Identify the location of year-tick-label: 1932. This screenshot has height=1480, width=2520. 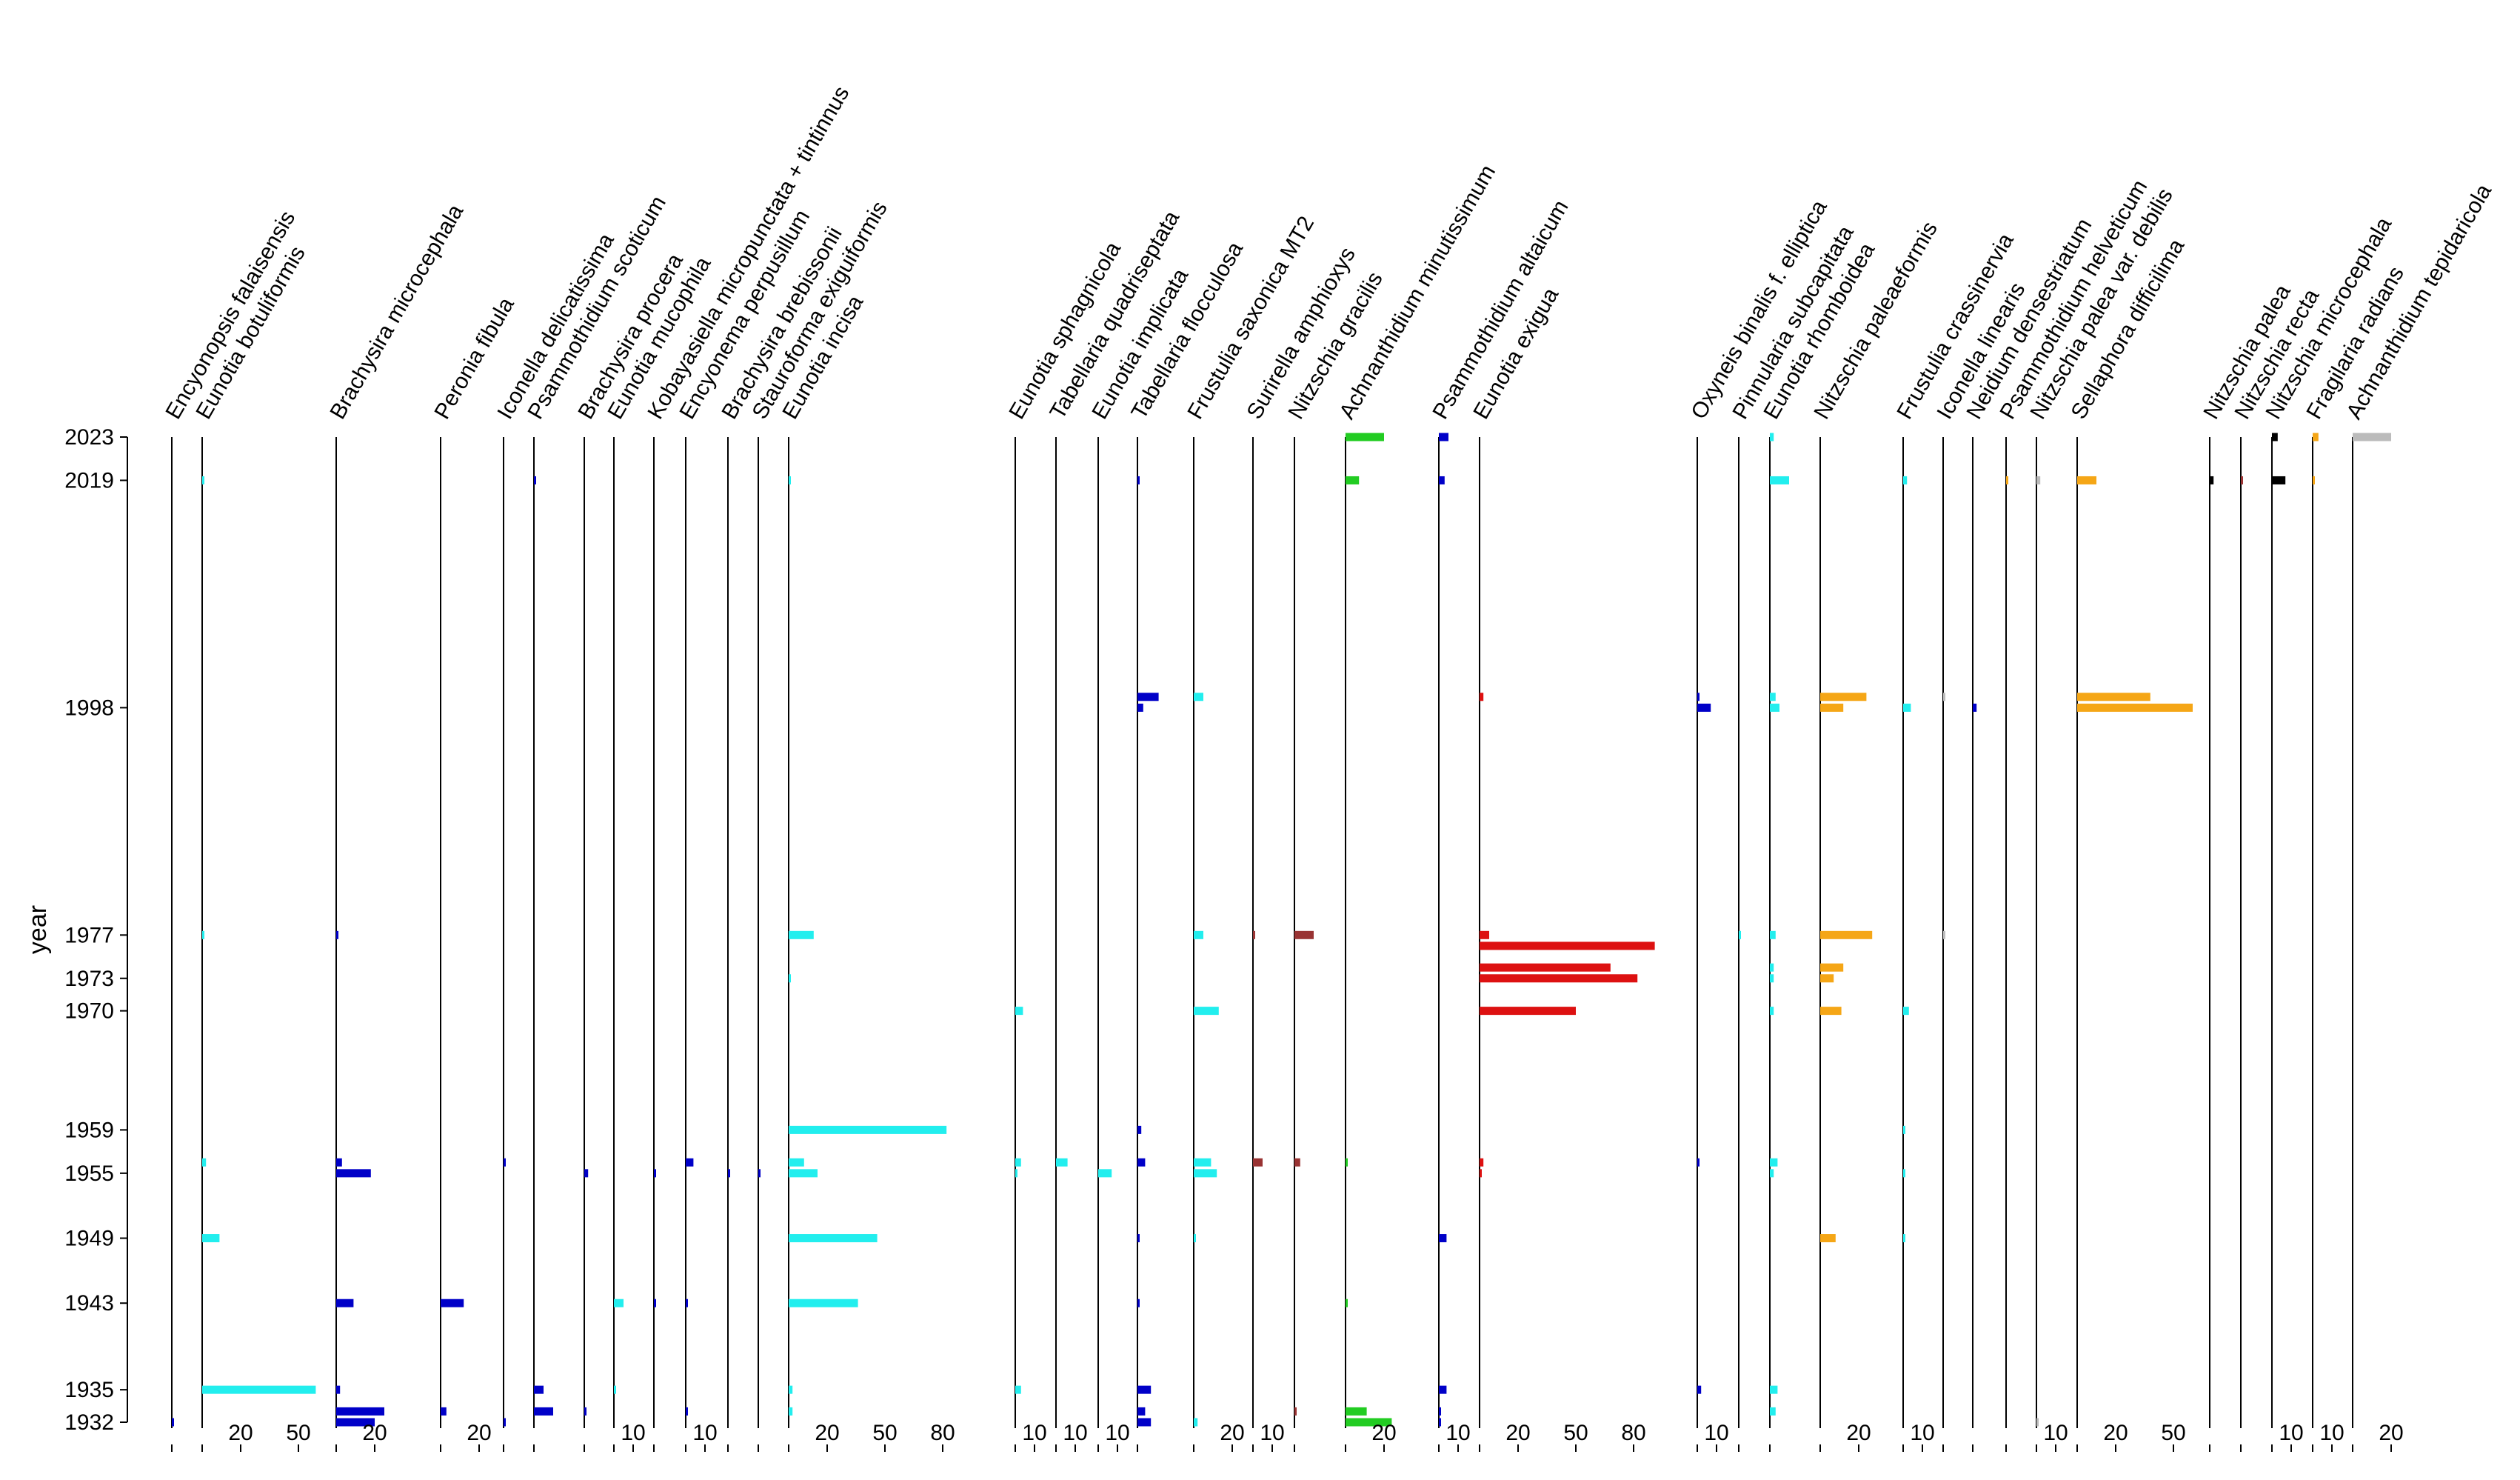
(89, 1422).